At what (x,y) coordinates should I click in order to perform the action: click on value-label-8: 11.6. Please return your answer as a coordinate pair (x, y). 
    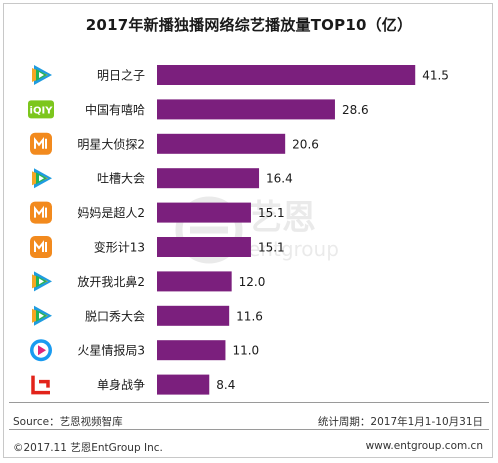
    Looking at the image, I should click on (249, 316).